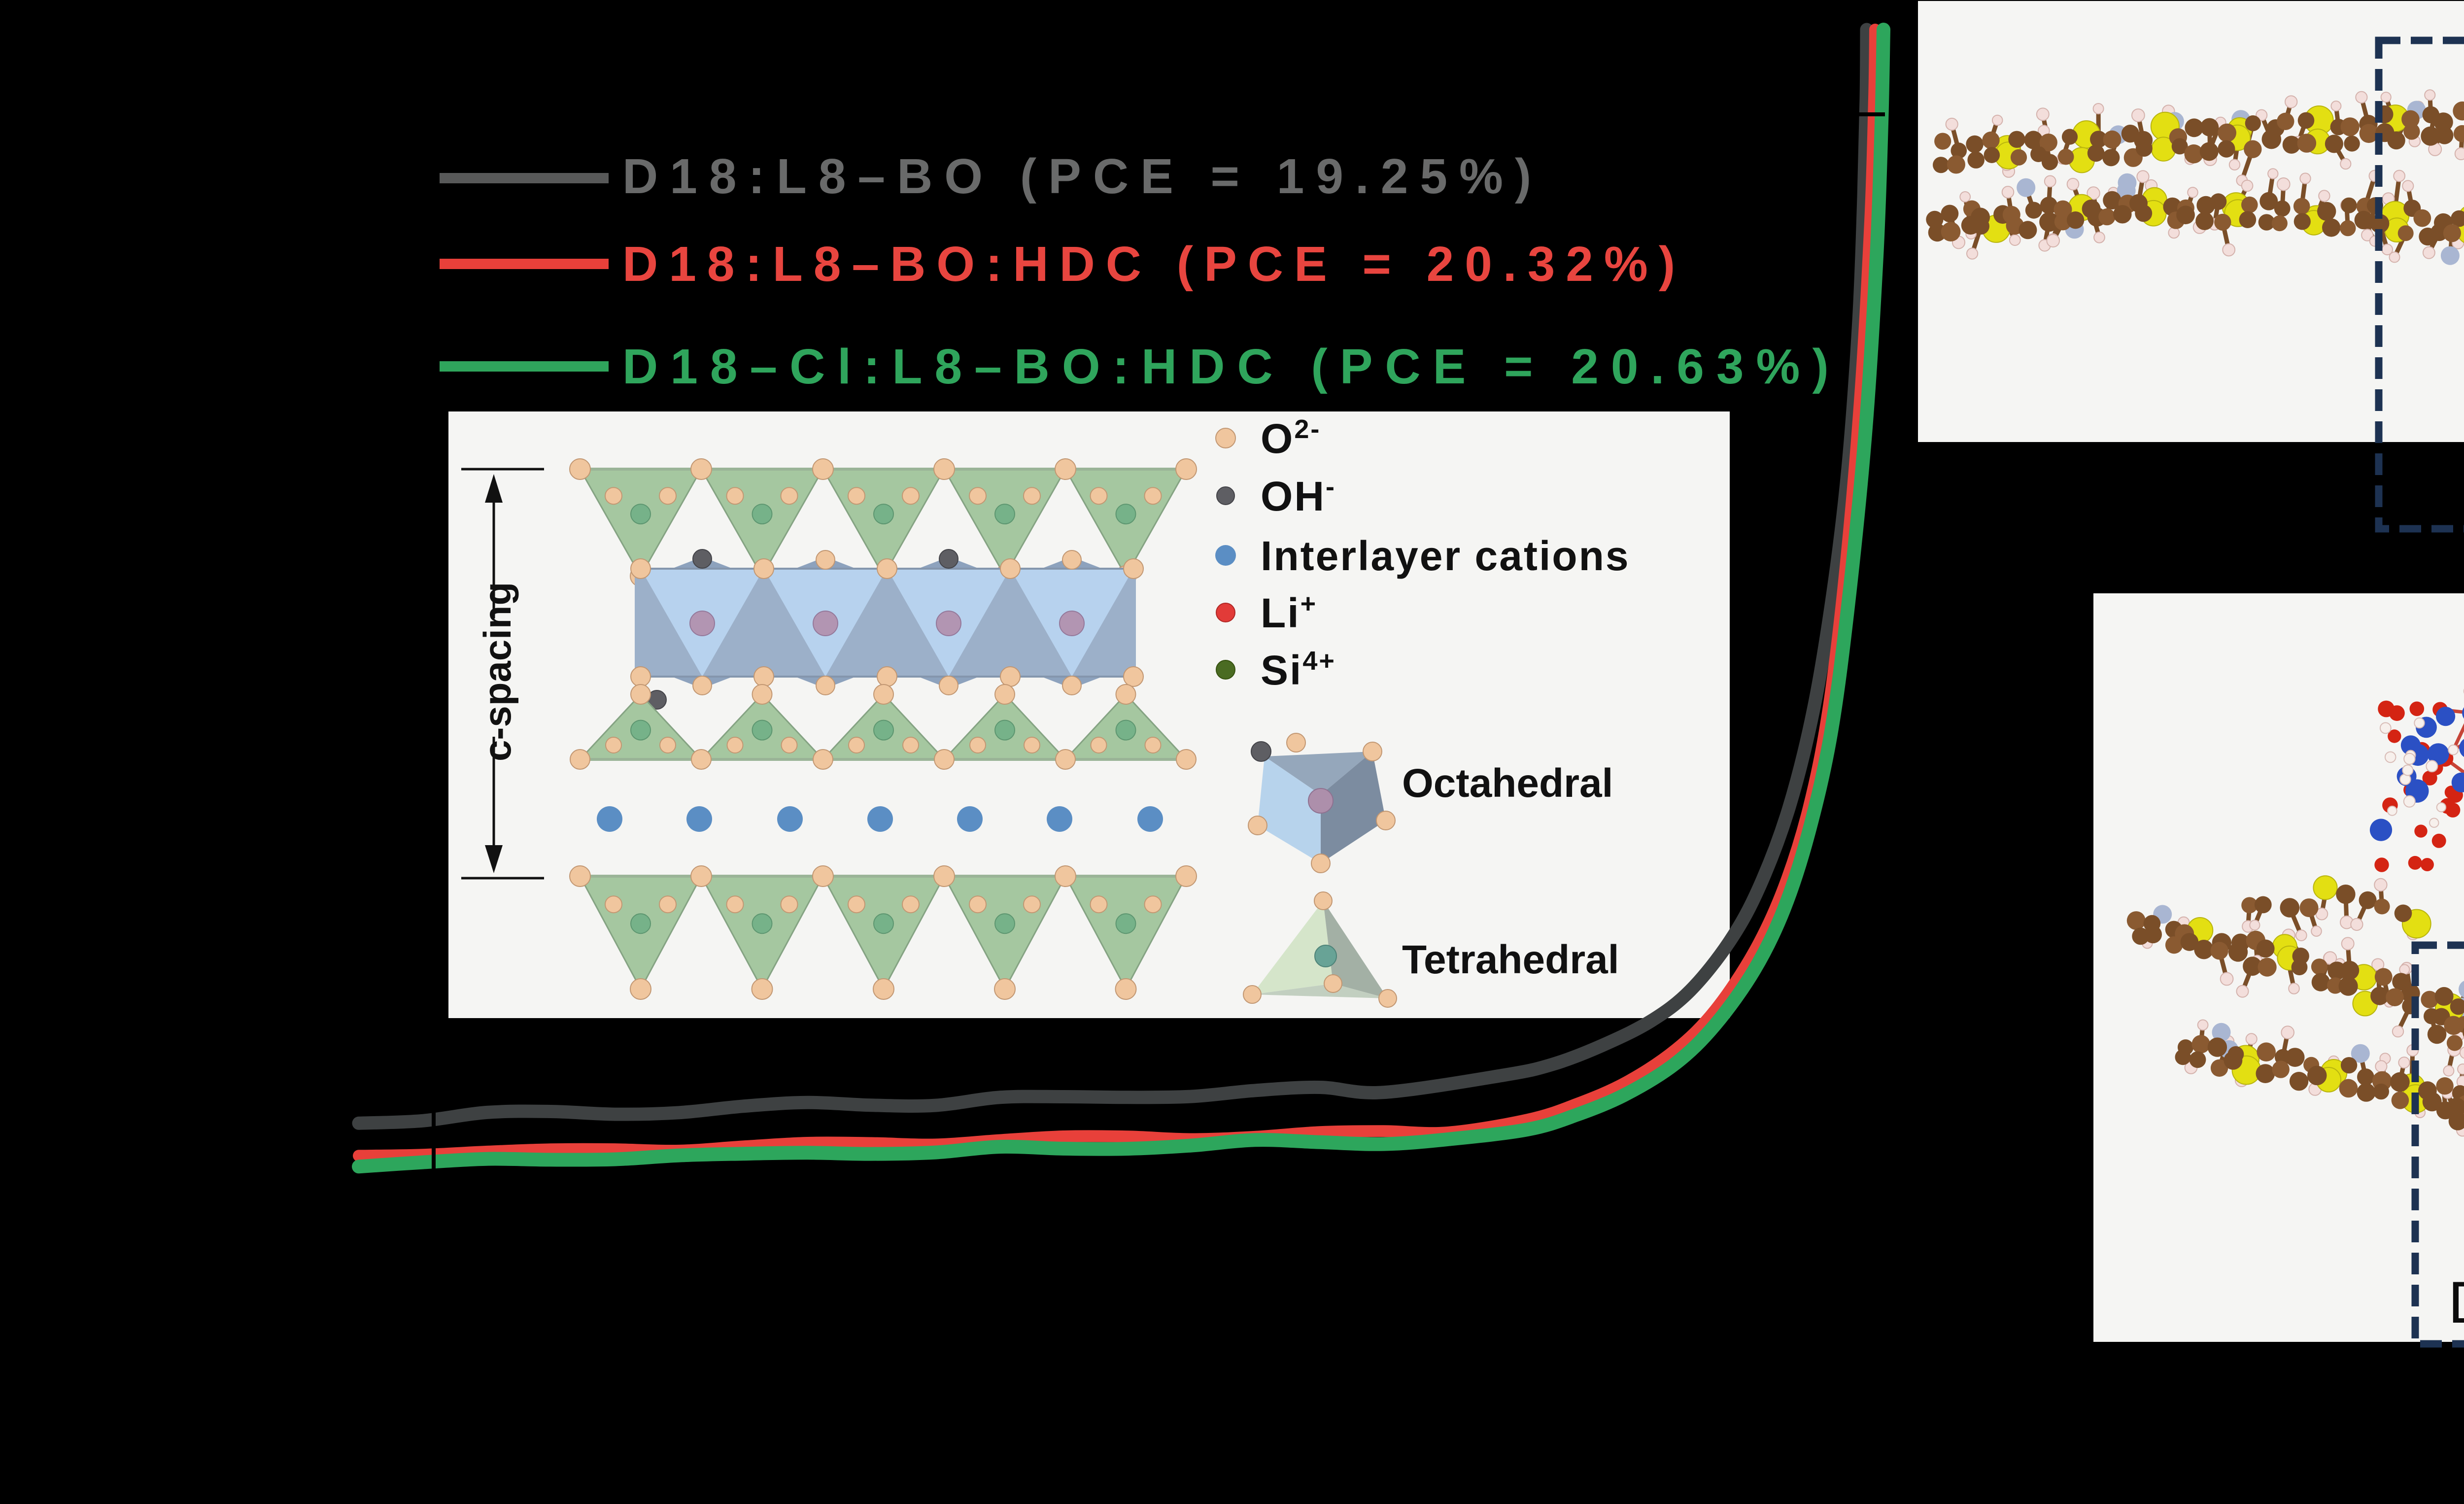 This screenshot has width=2464, height=1504. I want to click on svg-text: Octahedral, so click(1507, 783).